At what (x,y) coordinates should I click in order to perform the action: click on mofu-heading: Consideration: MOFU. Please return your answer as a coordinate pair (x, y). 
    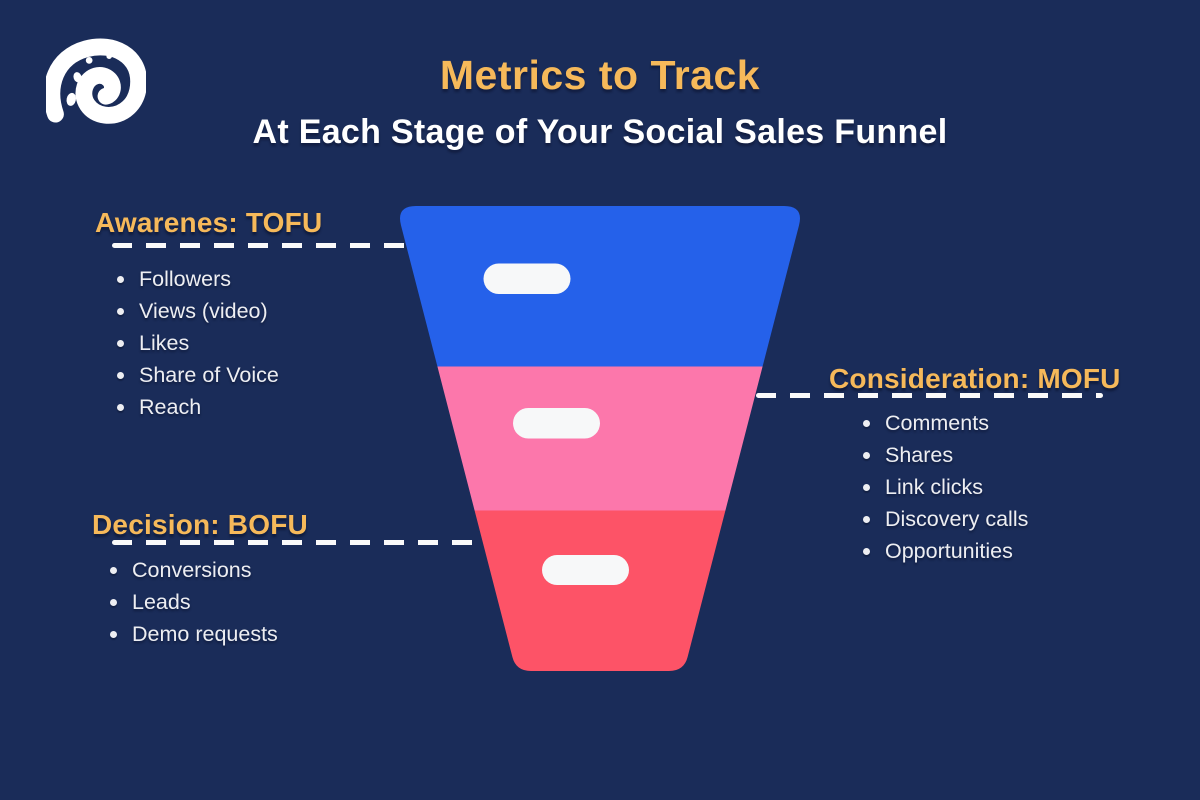
    Looking at the image, I should click on (975, 378).